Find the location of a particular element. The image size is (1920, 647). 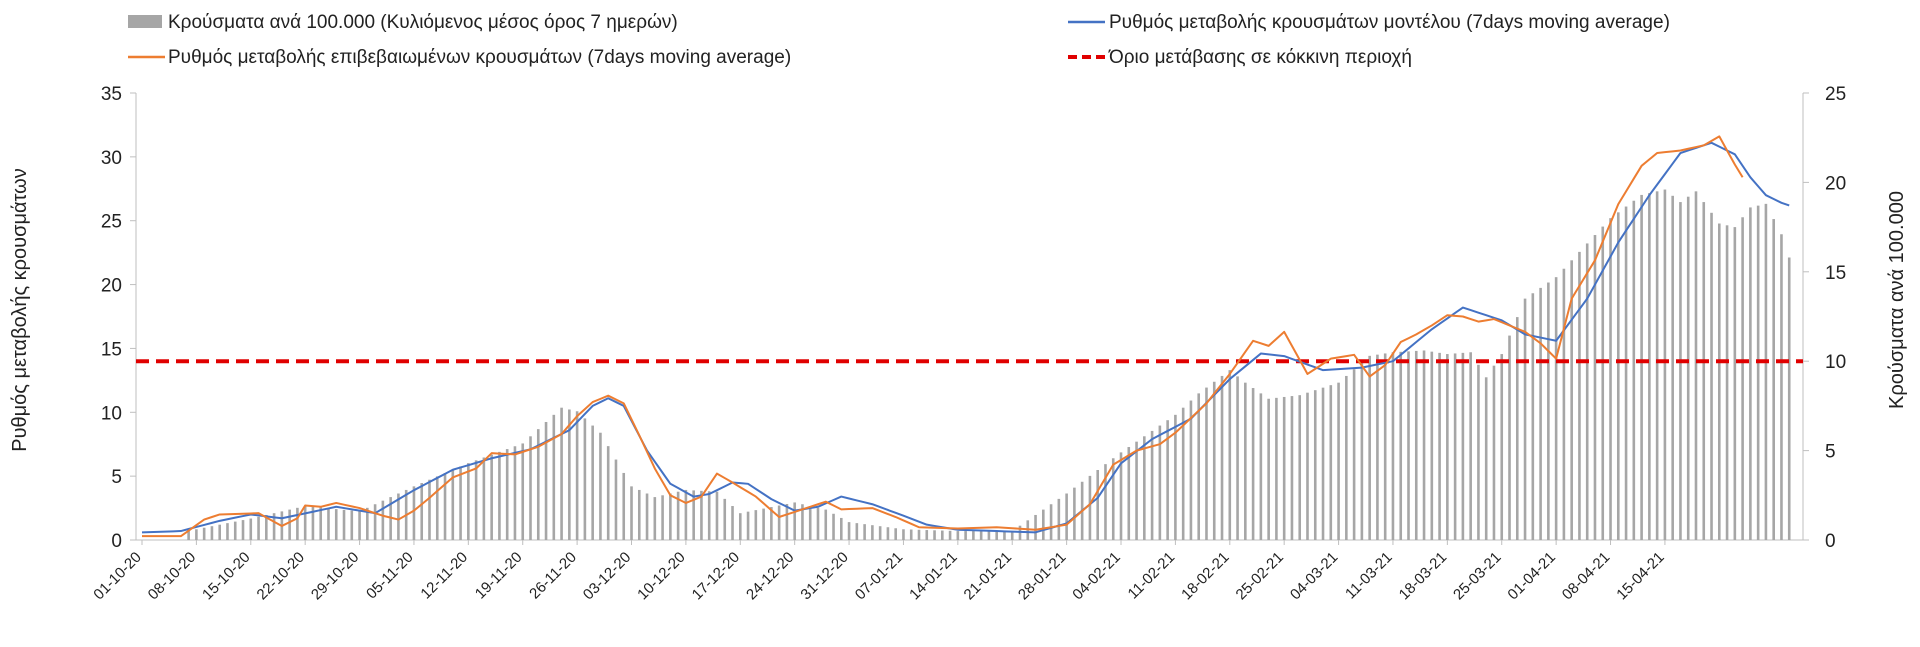

x-tick-label: 05-11-20 is located at coordinates (390, 576).